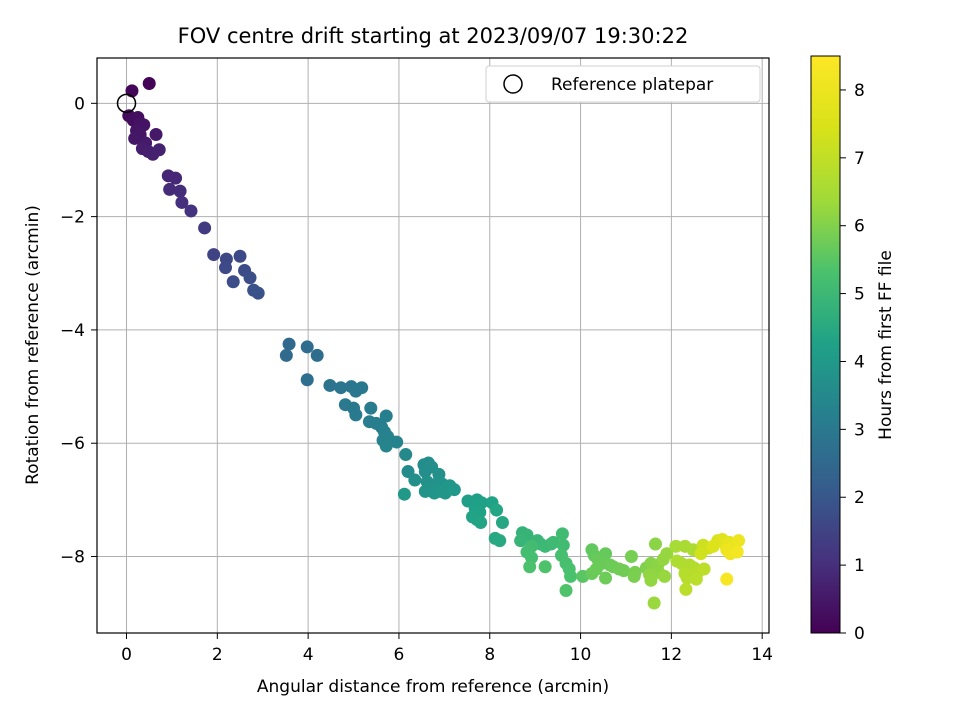 This screenshot has width=960, height=720. What do you see at coordinates (489, 655) in the screenshot?
I see `x-tick-label: 8` at bounding box center [489, 655].